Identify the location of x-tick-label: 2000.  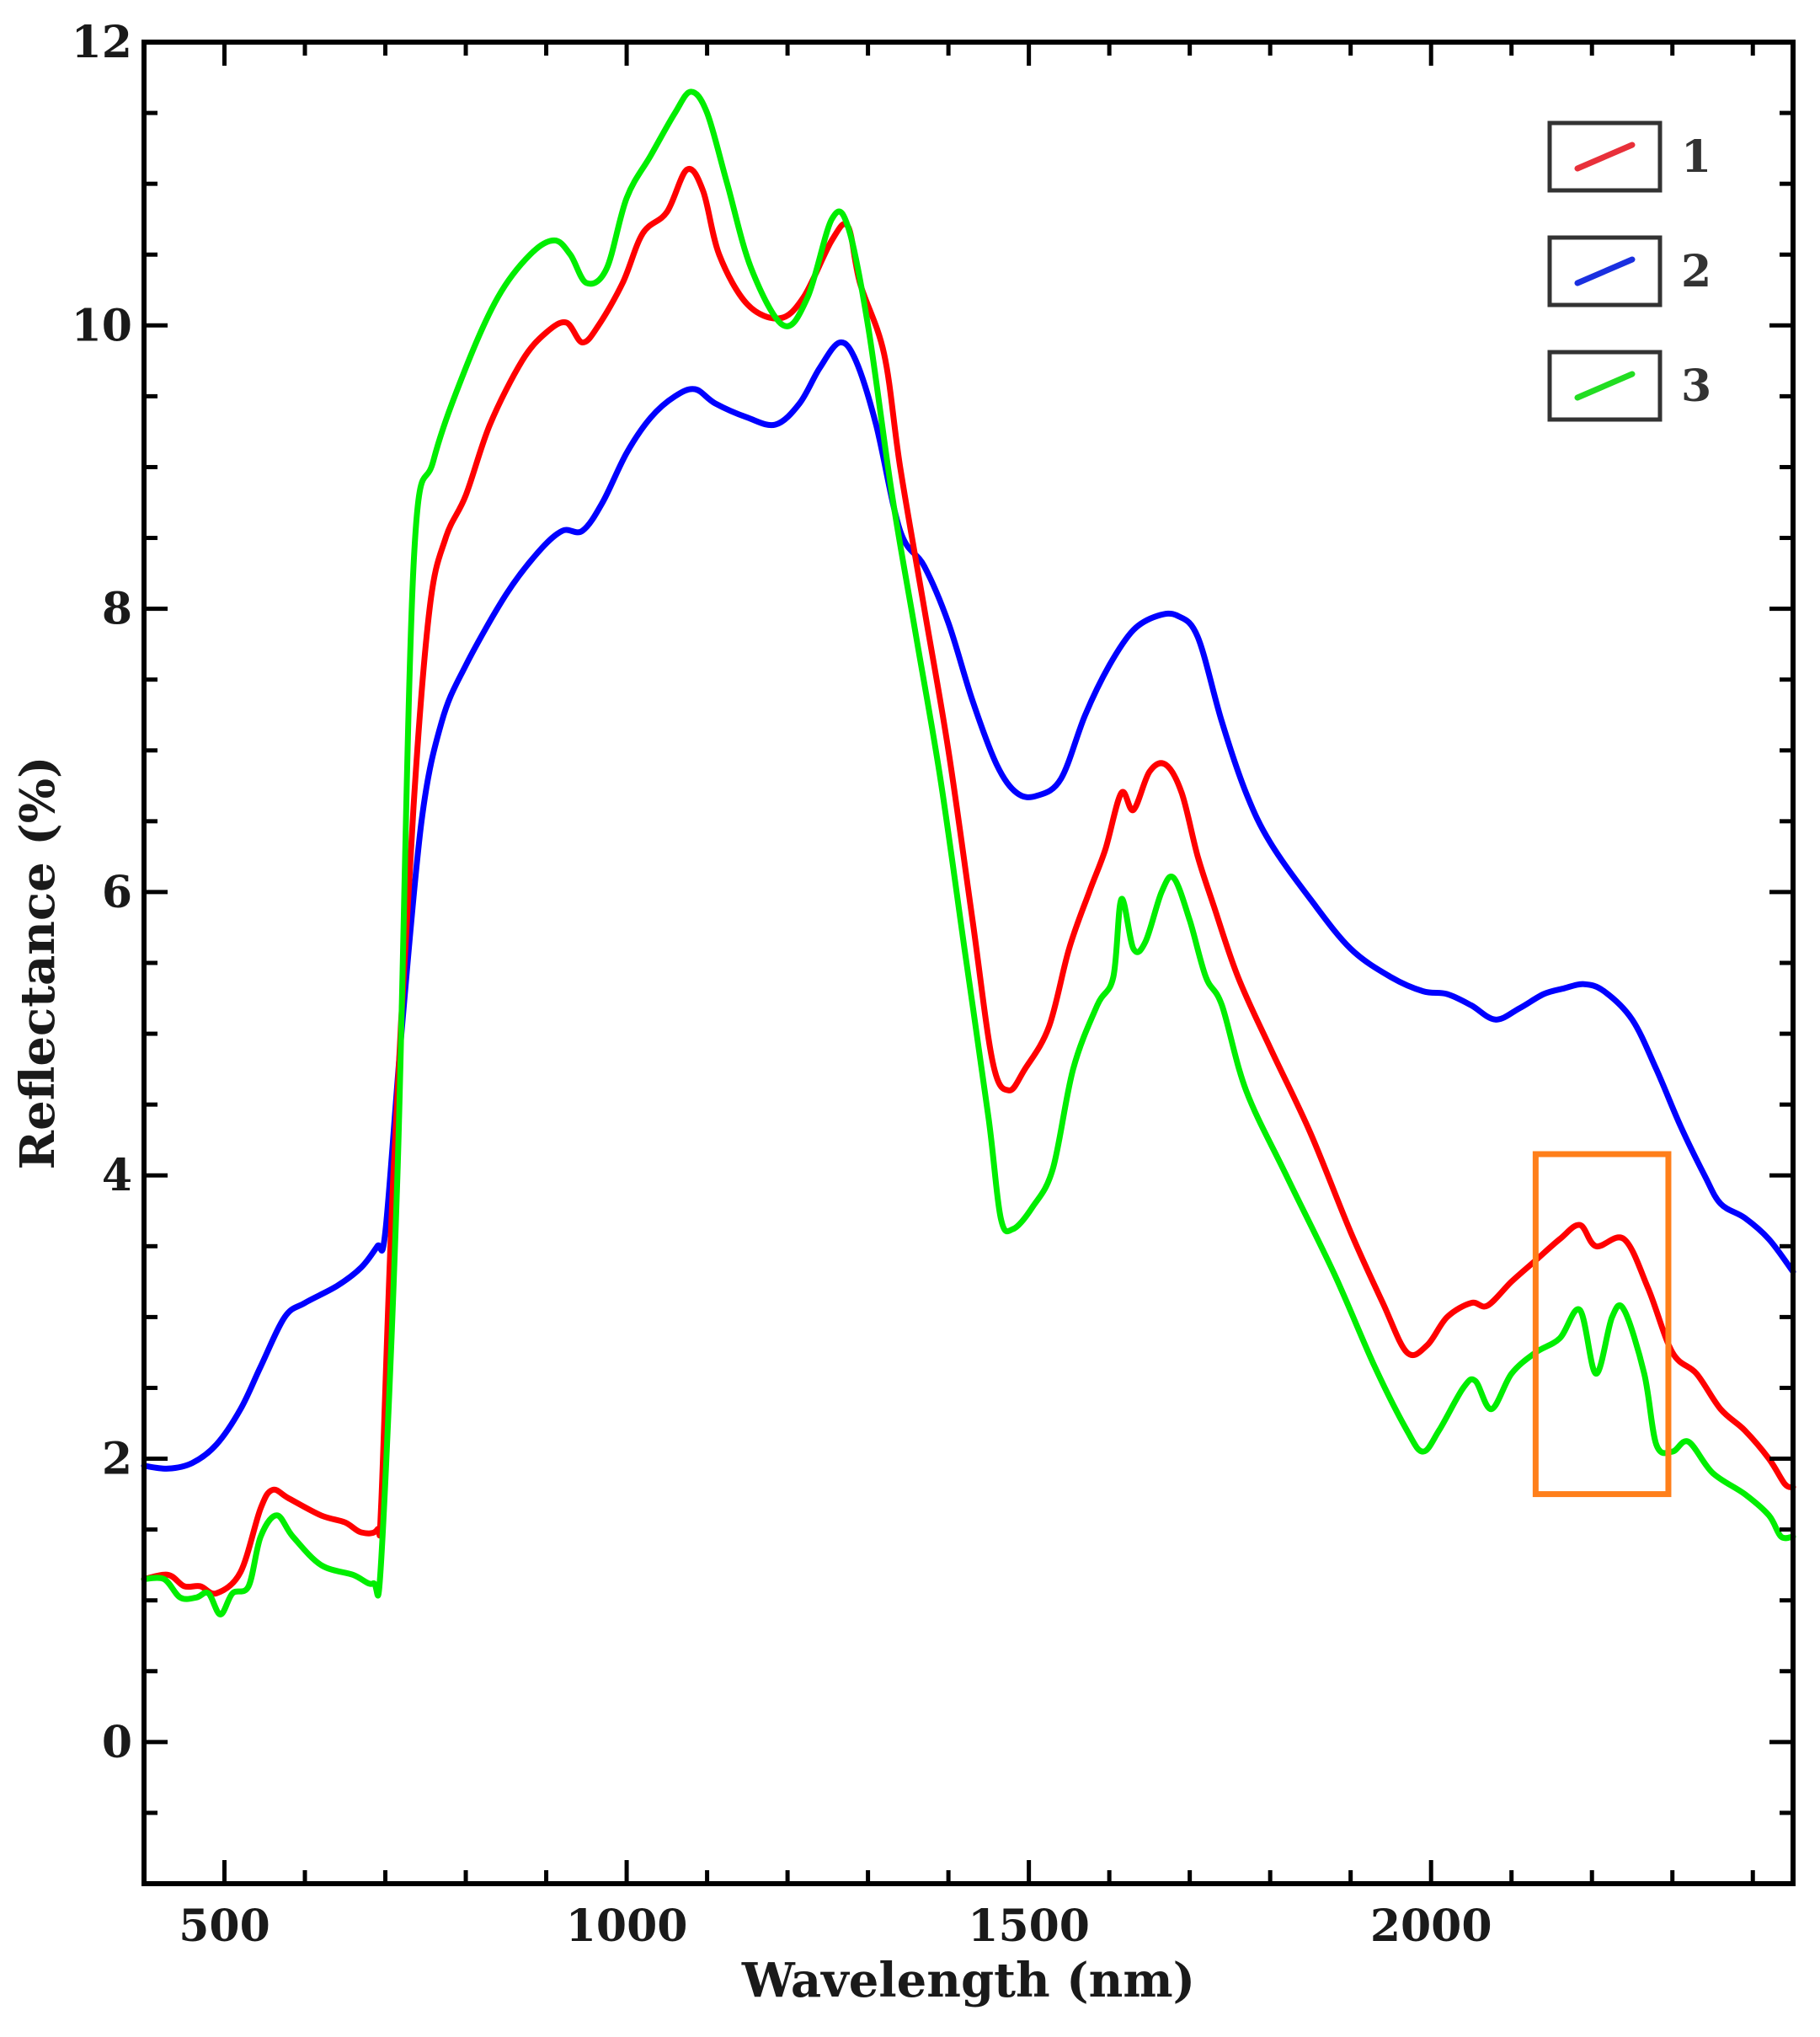
(1431, 1926).